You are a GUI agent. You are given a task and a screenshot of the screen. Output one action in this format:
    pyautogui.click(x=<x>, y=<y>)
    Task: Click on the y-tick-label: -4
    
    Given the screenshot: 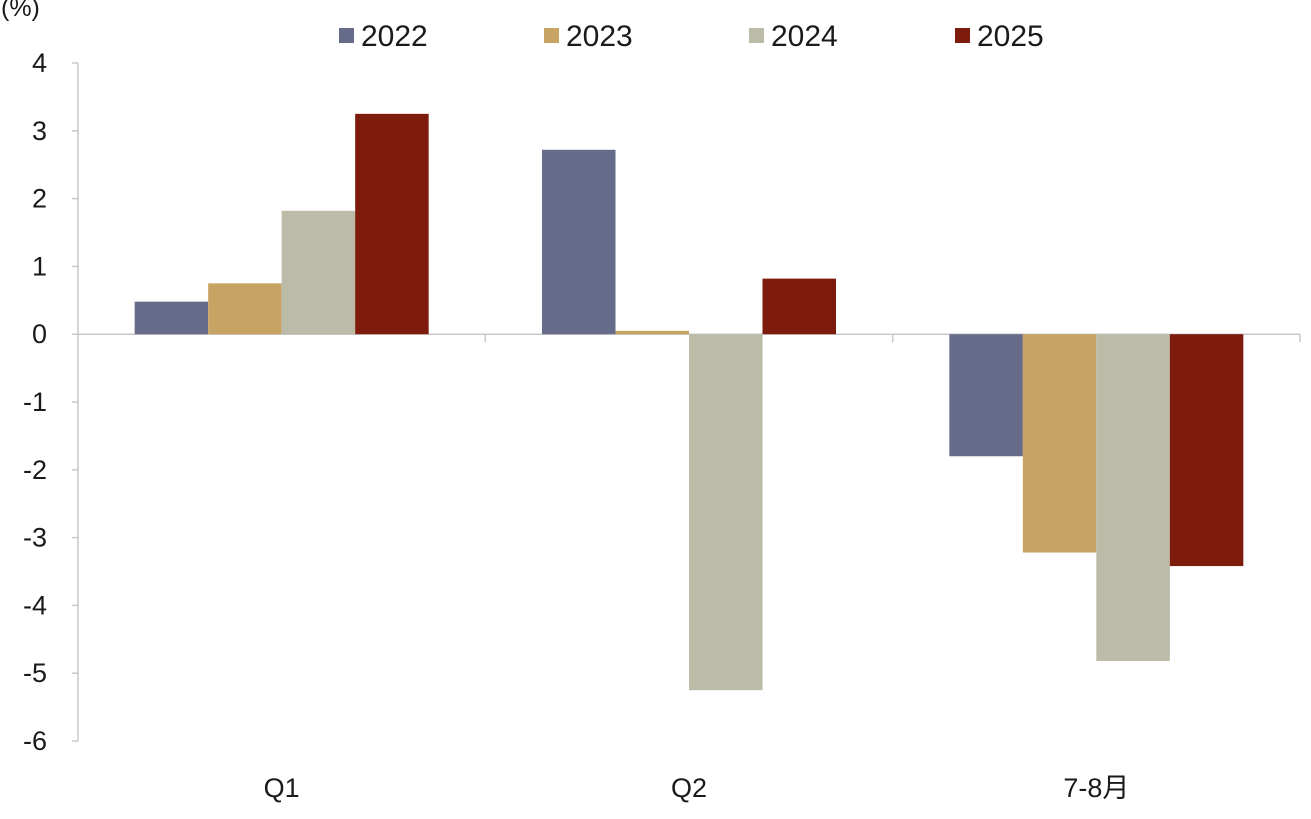 What is the action you would take?
    pyautogui.click(x=35, y=605)
    